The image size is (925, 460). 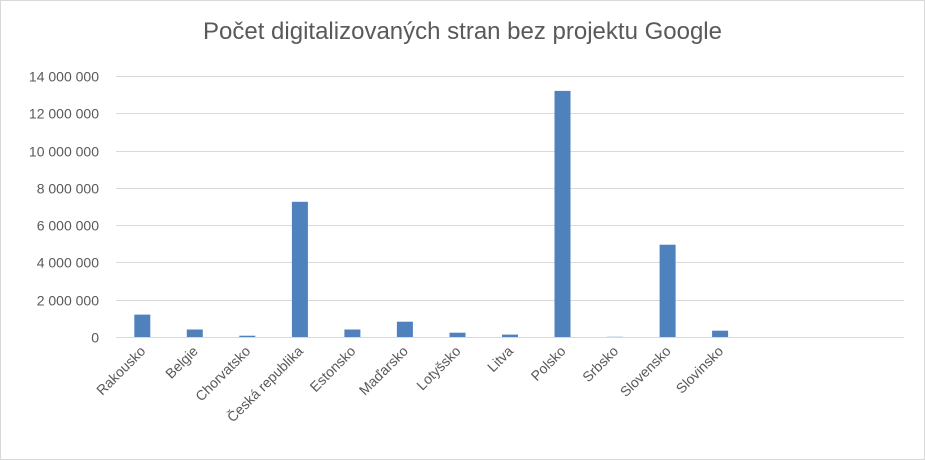 What do you see at coordinates (548, 363) in the screenshot?
I see `x-tick-label: Polsko` at bounding box center [548, 363].